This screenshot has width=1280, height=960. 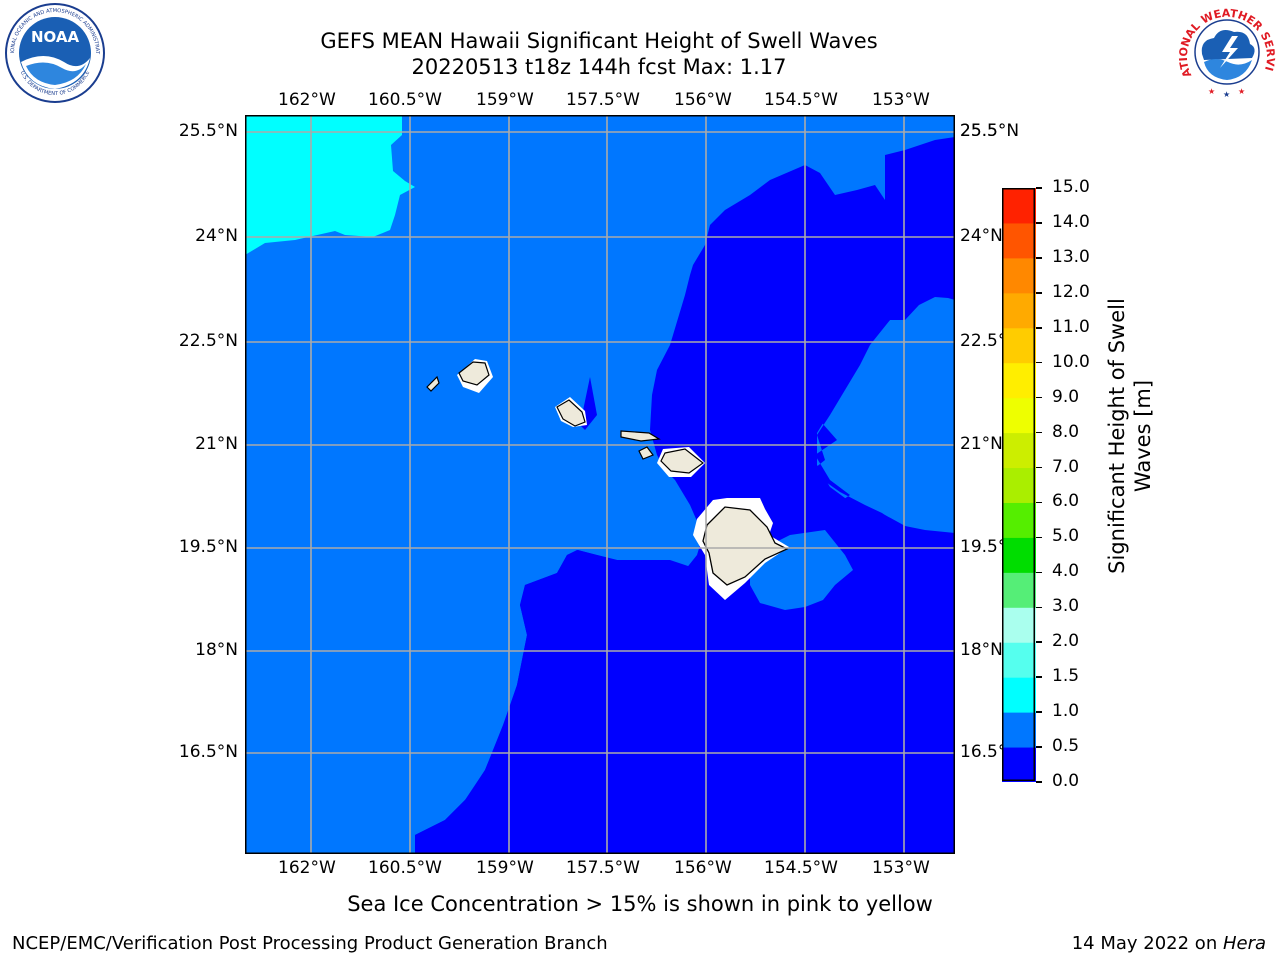 What do you see at coordinates (330, 185) in the screenshot?
I see `swell-band-1.0-1.5` at bounding box center [330, 185].